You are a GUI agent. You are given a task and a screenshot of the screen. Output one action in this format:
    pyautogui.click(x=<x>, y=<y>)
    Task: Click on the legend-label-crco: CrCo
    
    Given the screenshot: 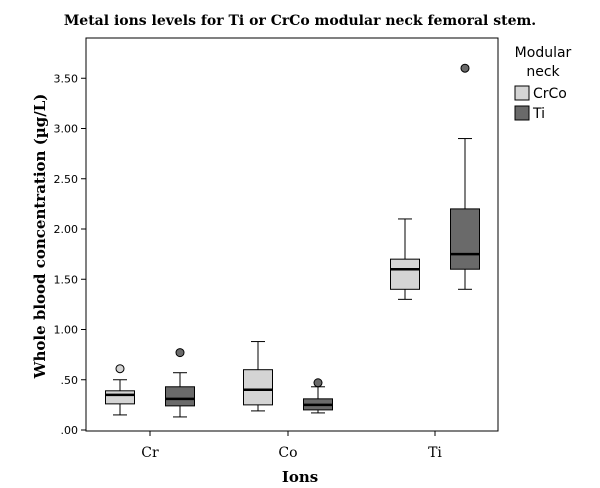 What is the action you would take?
    pyautogui.click(x=550, y=94)
    